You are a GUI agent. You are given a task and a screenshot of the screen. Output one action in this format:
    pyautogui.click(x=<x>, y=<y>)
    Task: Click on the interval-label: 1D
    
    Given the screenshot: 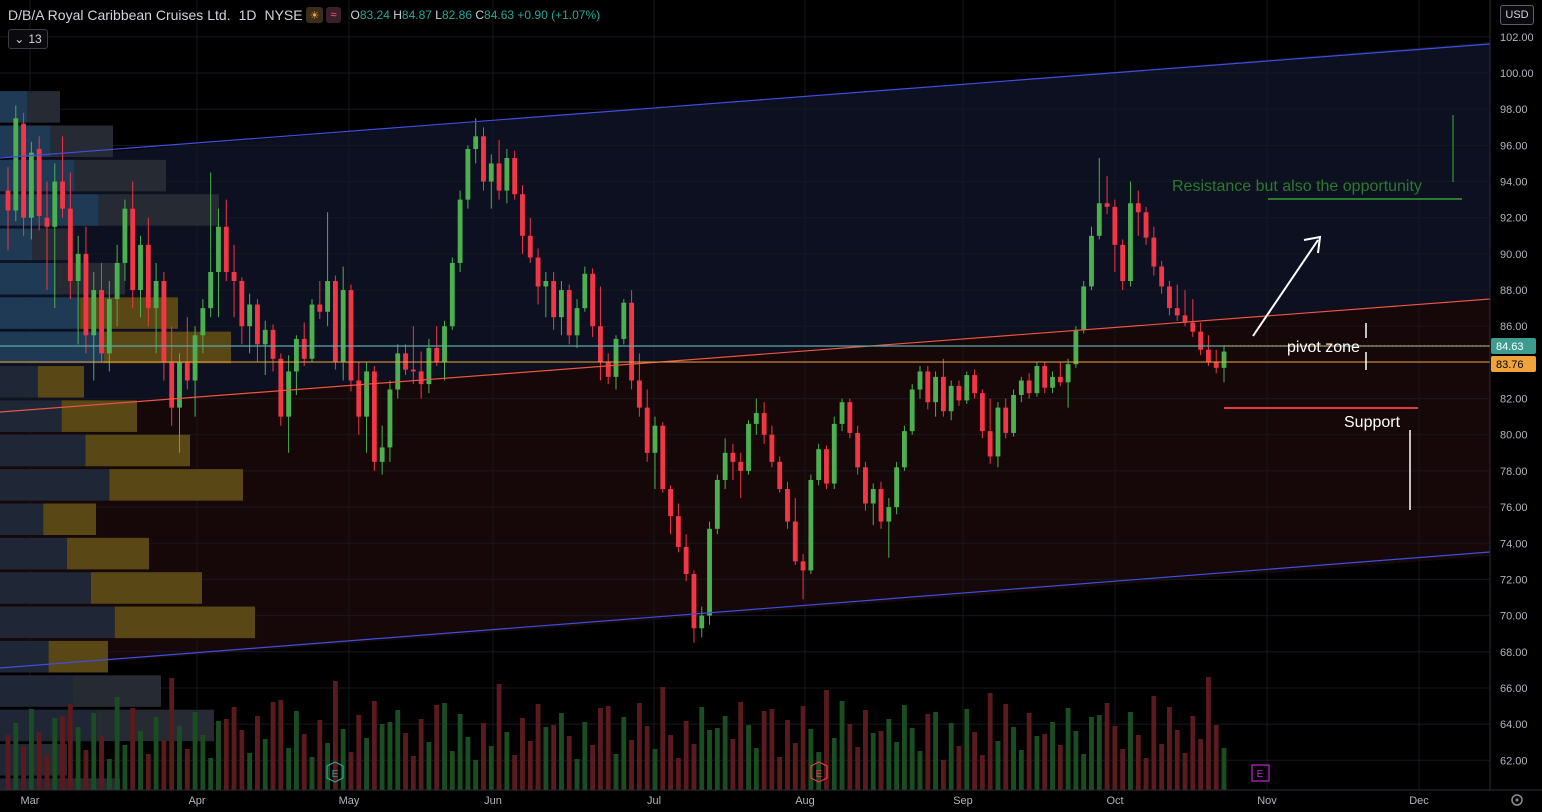 What is the action you would take?
    pyautogui.click(x=247, y=15)
    